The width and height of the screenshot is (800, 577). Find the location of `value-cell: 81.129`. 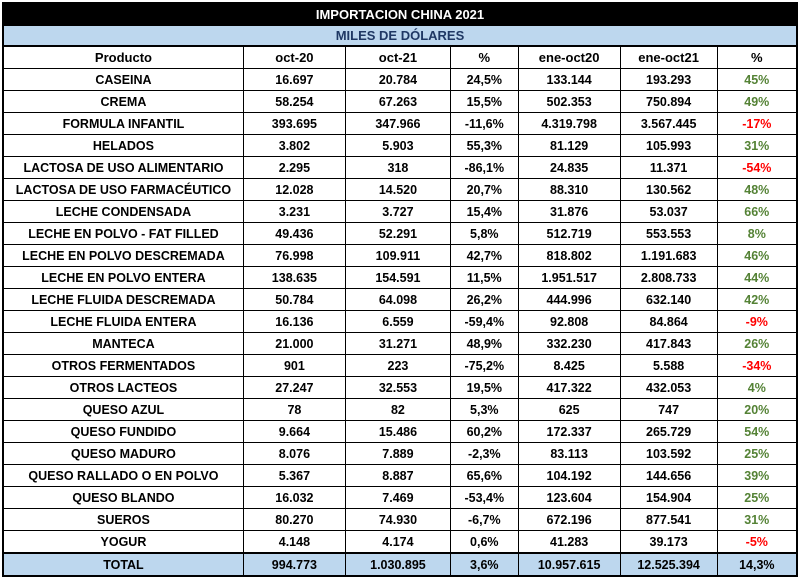

value-cell: 81.129 is located at coordinates (569, 145).